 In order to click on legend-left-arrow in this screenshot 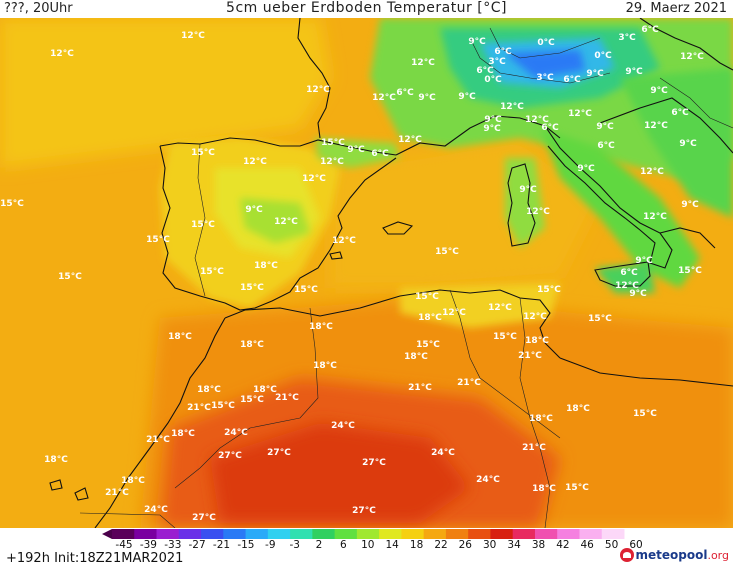, I will do `click(107, 534)`.